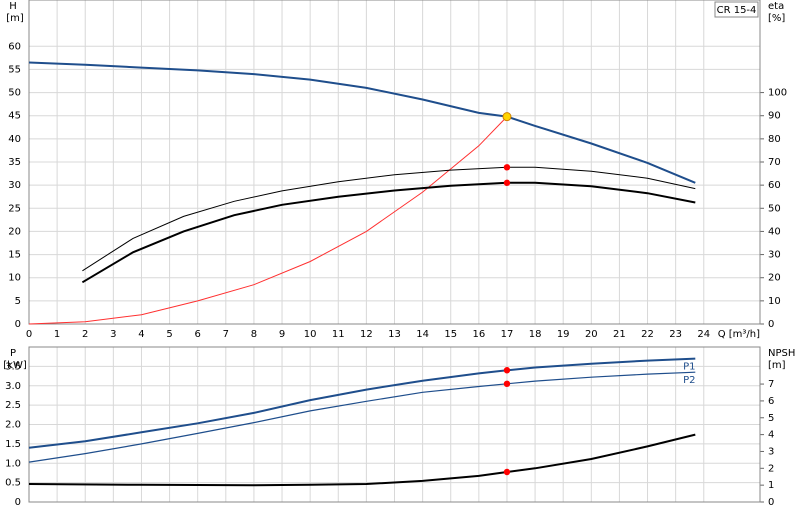 This screenshot has height=520, width=800. I want to click on x-tick-label: 9, so click(282, 334).